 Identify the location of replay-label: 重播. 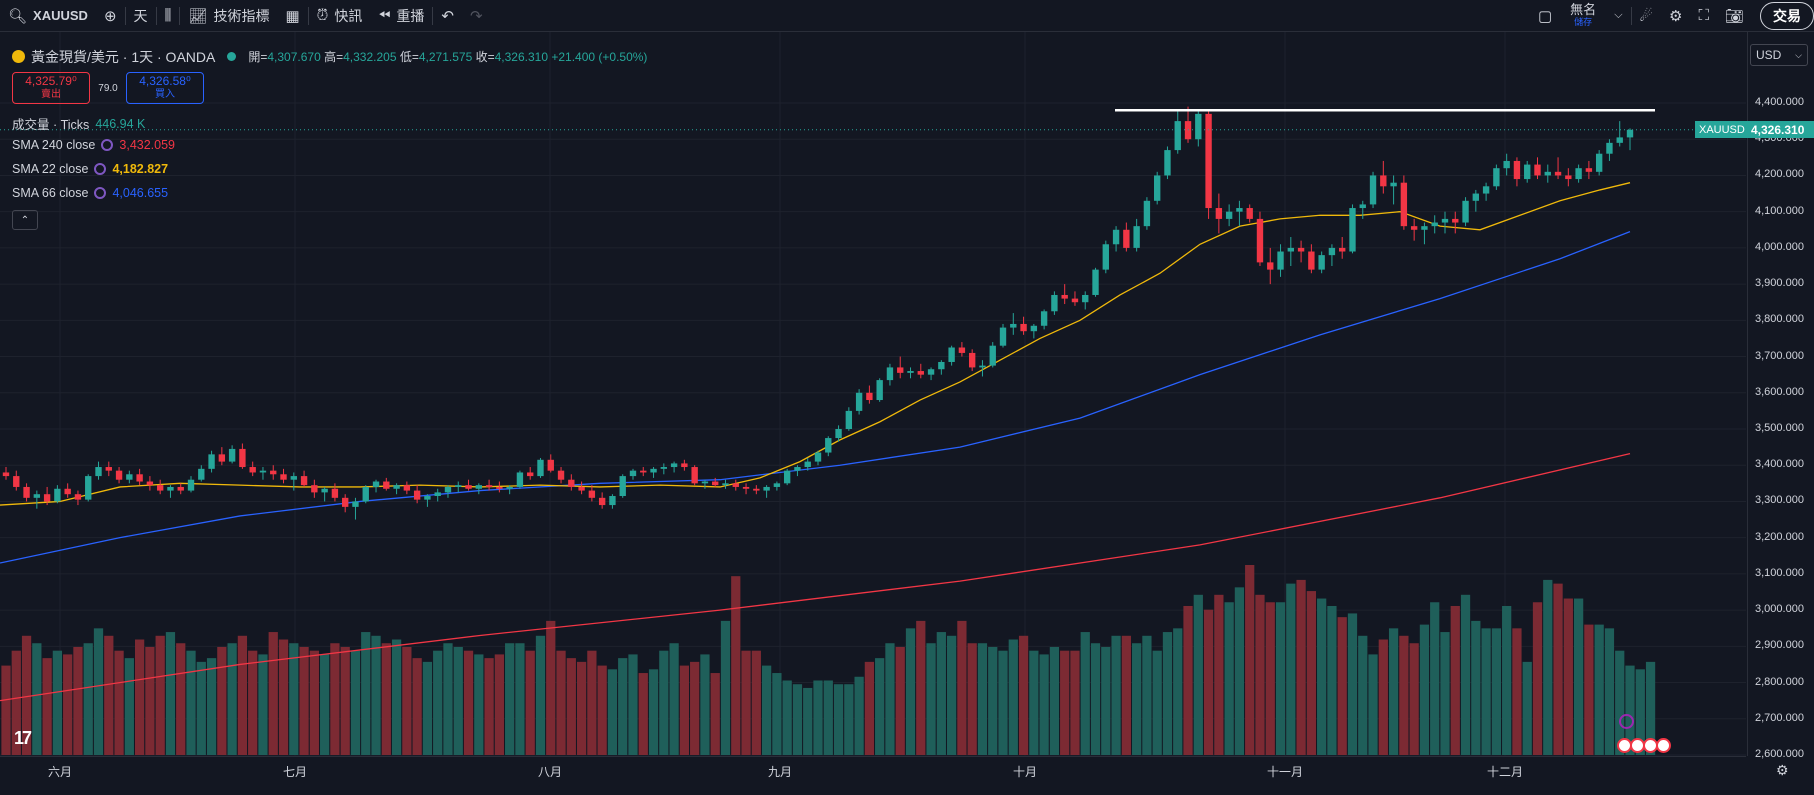
(410, 15).